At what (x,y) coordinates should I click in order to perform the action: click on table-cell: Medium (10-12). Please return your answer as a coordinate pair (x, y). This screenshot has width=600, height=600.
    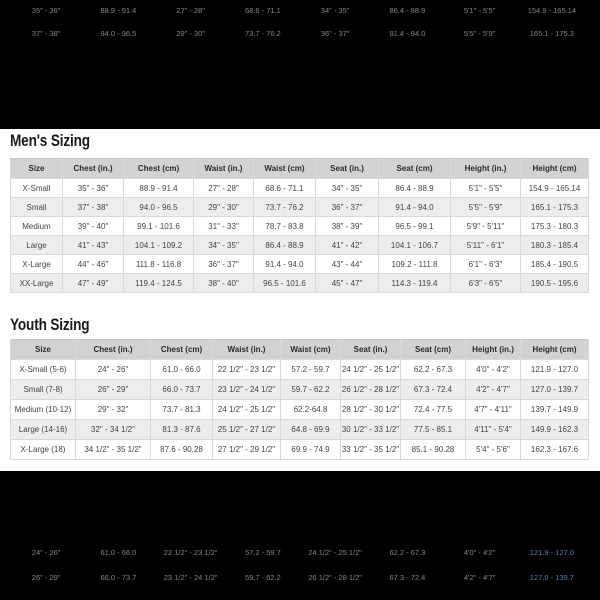
    Looking at the image, I should click on (43, 409).